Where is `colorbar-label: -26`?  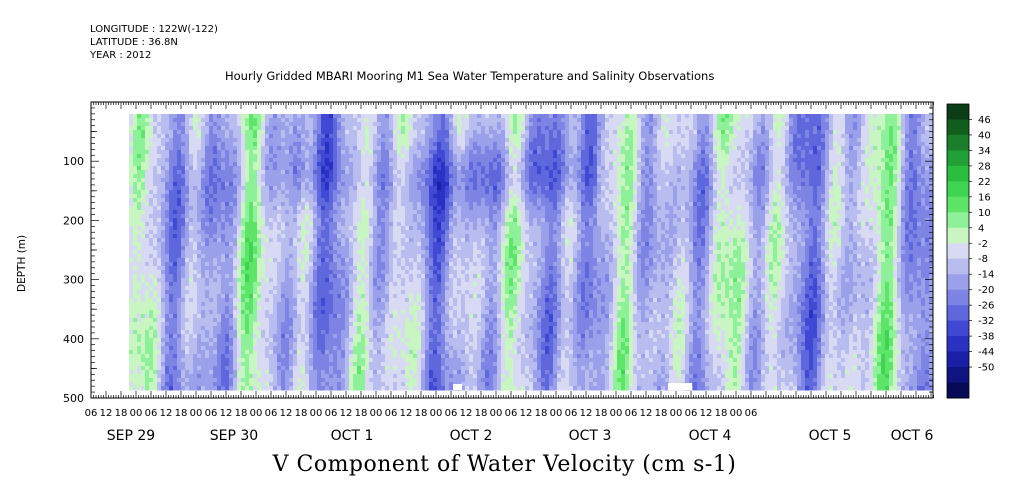
colorbar-label: -26 is located at coordinates (986, 306).